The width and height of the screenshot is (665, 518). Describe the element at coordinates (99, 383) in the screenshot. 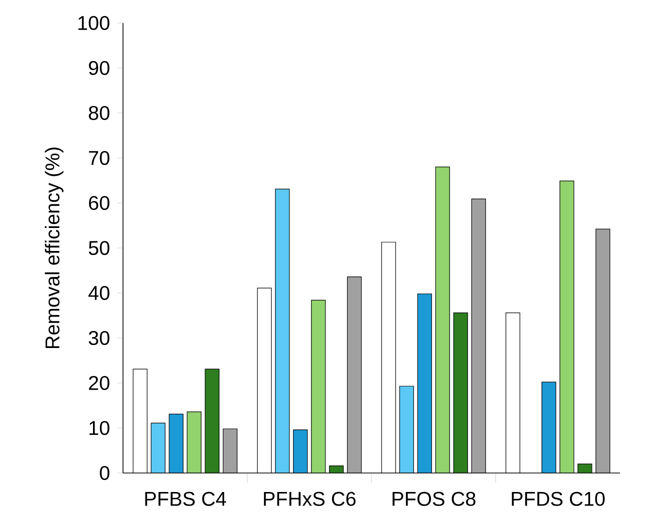

I see `y-tick-label: 20` at that location.